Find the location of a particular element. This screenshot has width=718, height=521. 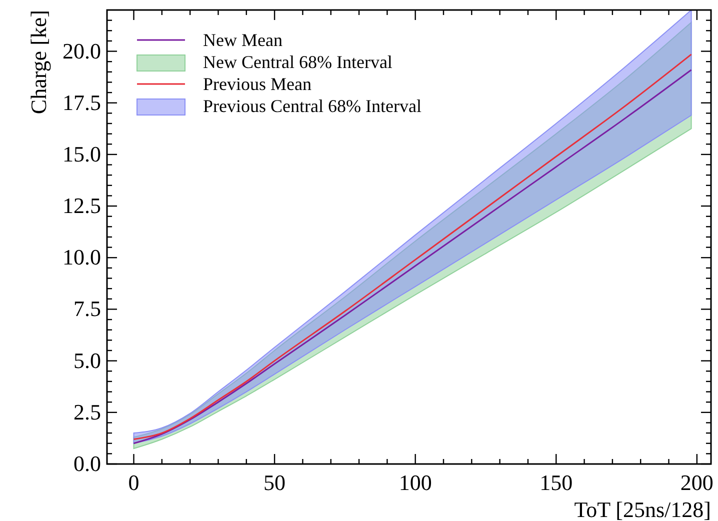

legend-label: Previous Central 68% Interval is located at coordinates (312, 106).